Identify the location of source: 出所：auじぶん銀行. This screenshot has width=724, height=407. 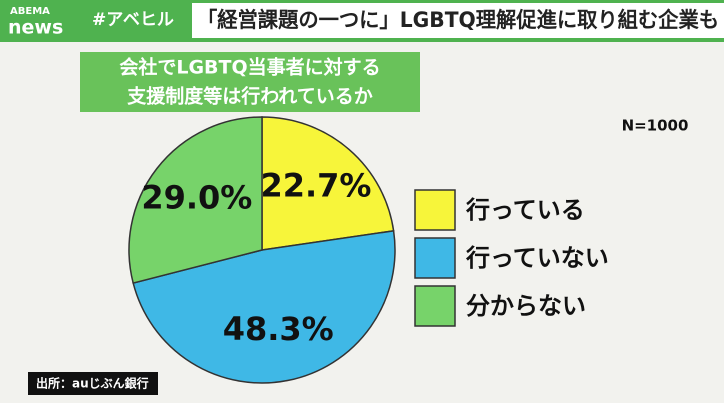
(92, 383).